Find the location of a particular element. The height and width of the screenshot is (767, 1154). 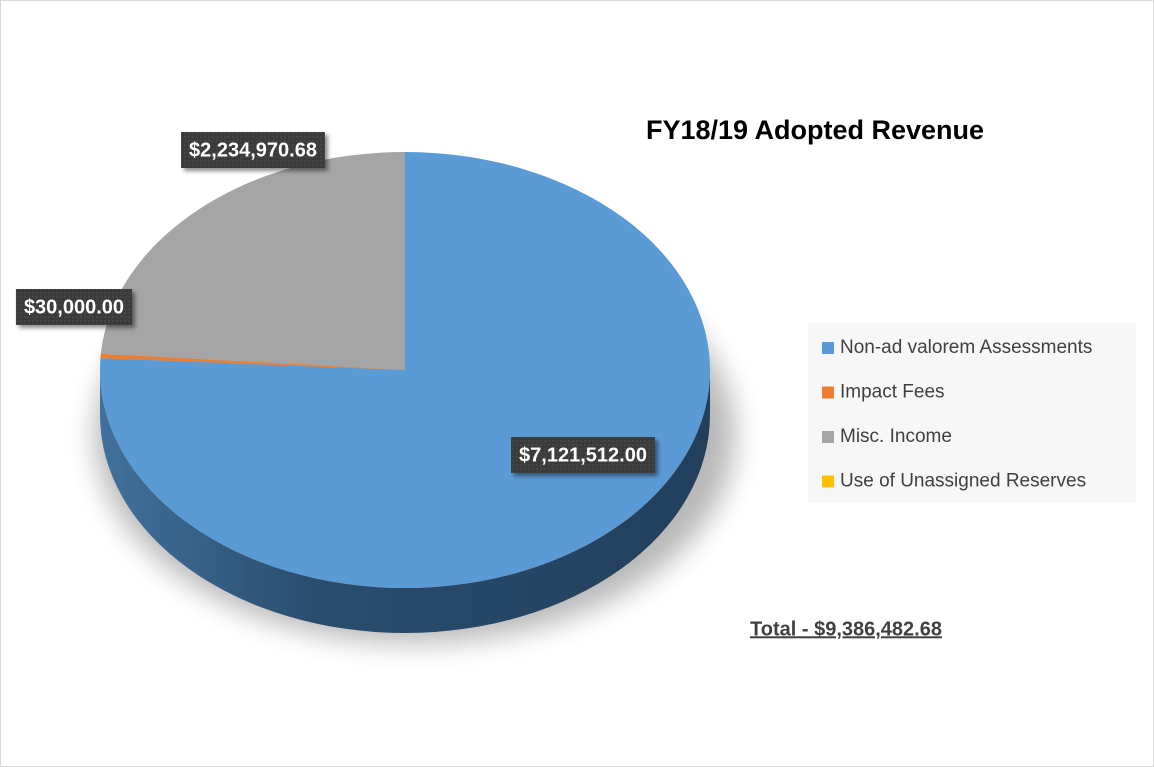

data-label: $7,121,512.00 is located at coordinates (583, 455).